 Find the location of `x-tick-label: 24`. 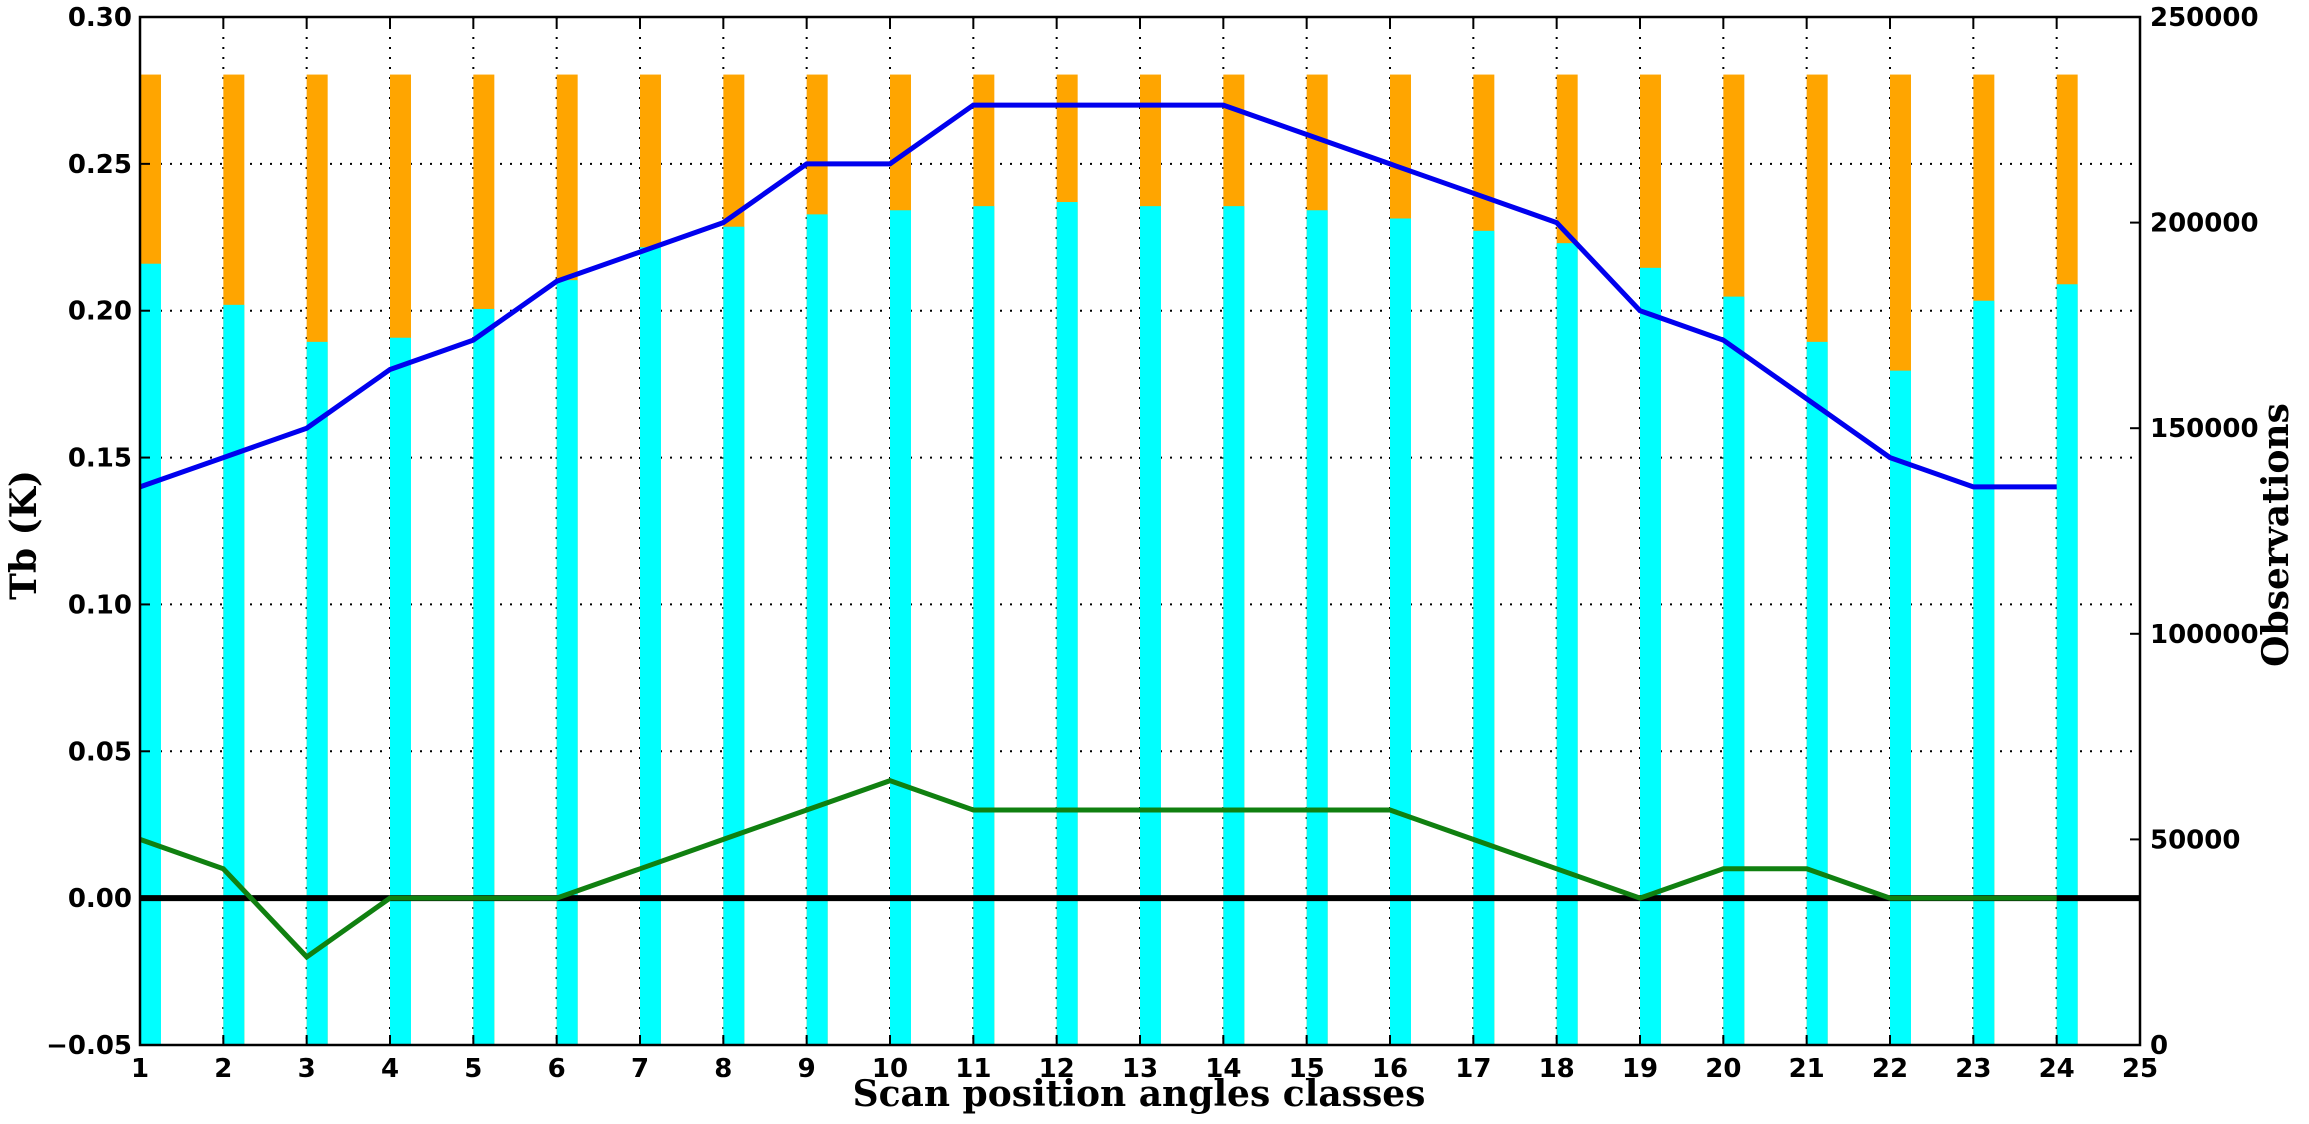

x-tick-label: 24 is located at coordinates (2057, 1069).